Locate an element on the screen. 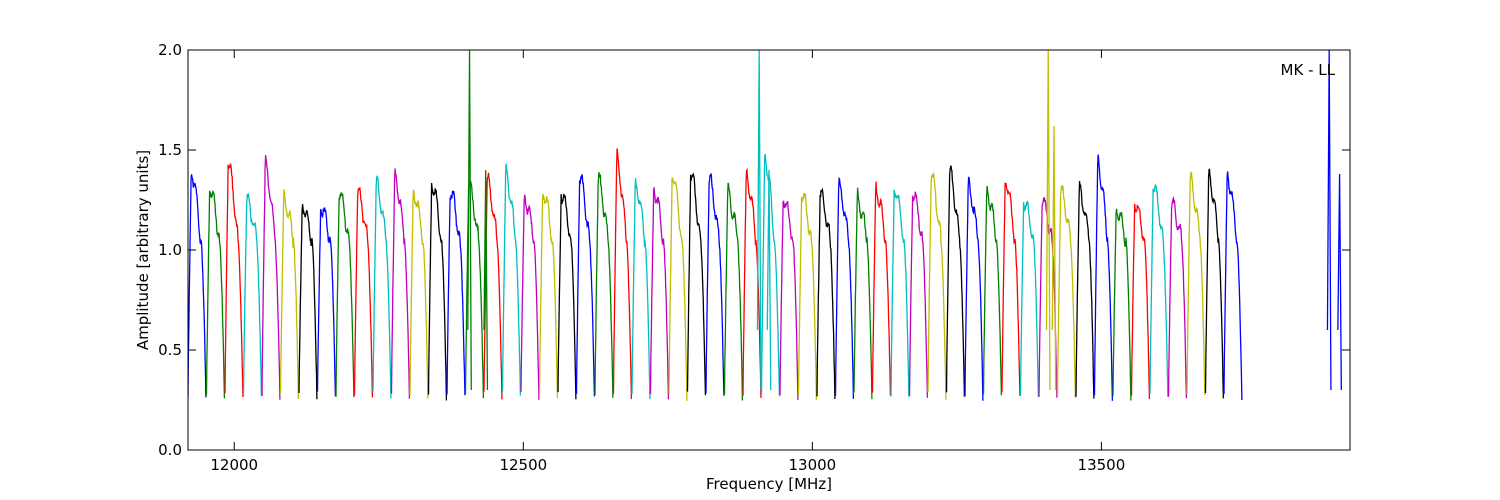 This screenshot has height=500, width=1500. x-tick-label: 13000 is located at coordinates (812, 465).